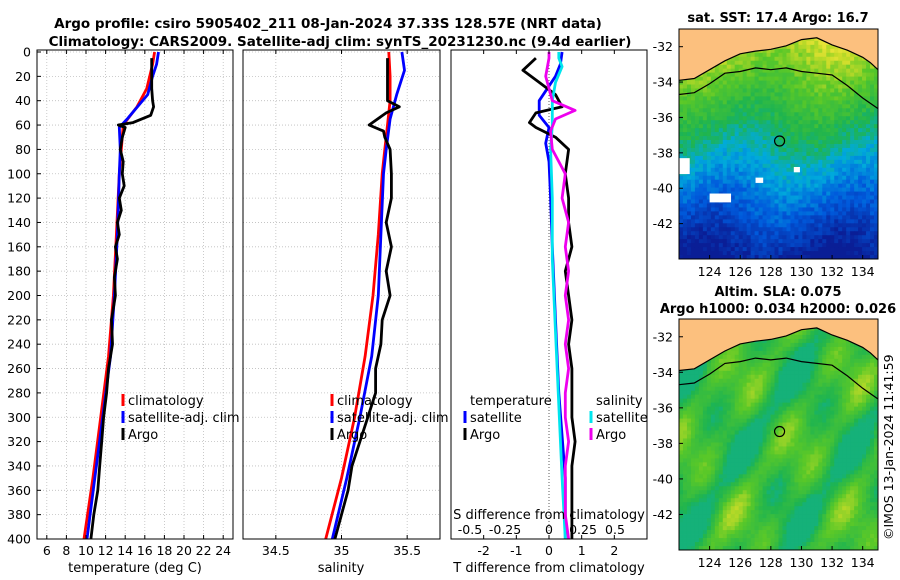  What do you see at coordinates (766, 153) in the screenshot?
I see `sst-map: 124 126 128 130 132 134 -32-34-36-38-40-42` at bounding box center [766, 153].